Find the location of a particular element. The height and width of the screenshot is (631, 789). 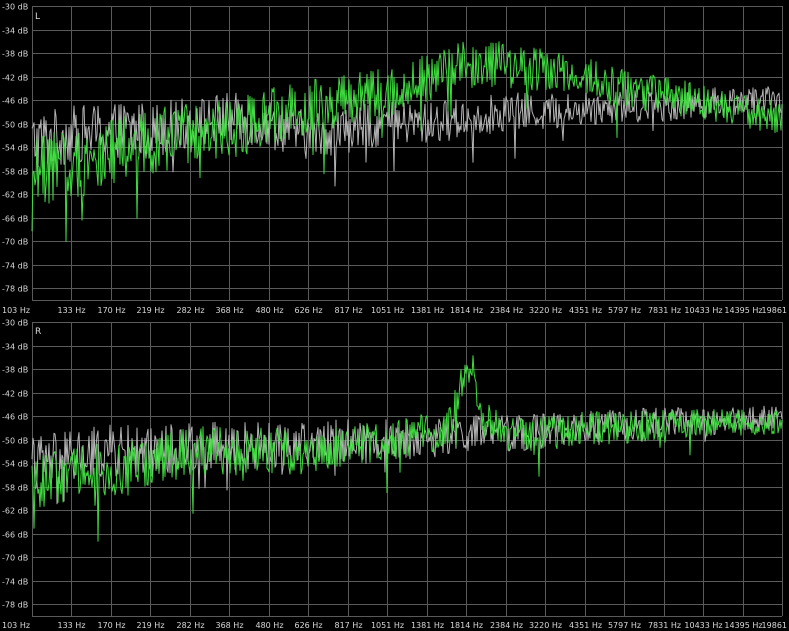

channel-label: R is located at coordinates (38, 332).